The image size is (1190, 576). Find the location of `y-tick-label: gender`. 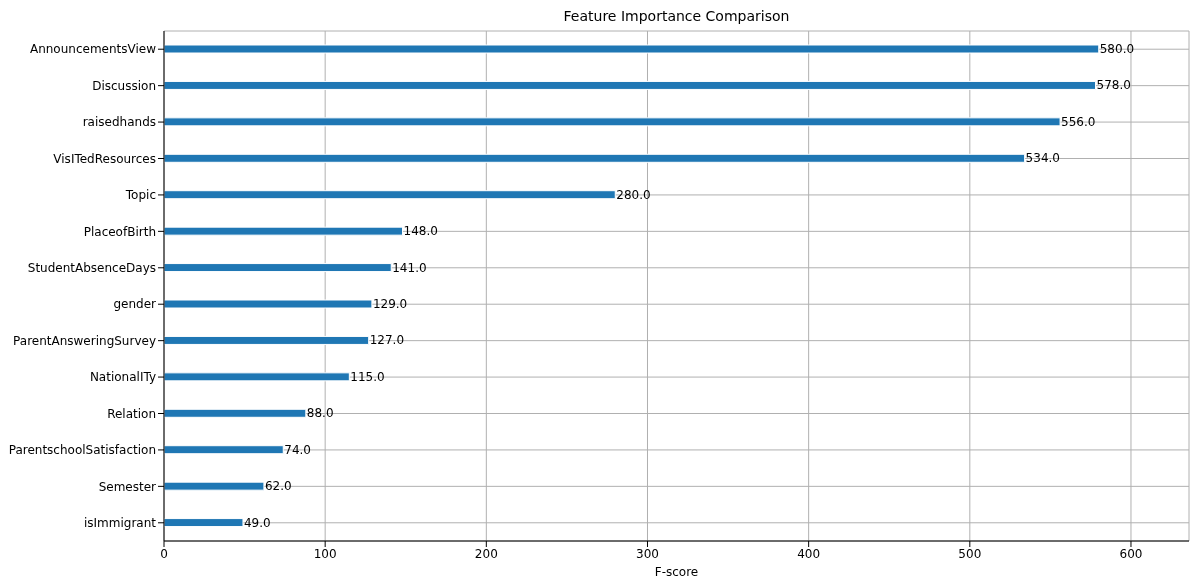

y-tick-label: gender is located at coordinates (135, 304).